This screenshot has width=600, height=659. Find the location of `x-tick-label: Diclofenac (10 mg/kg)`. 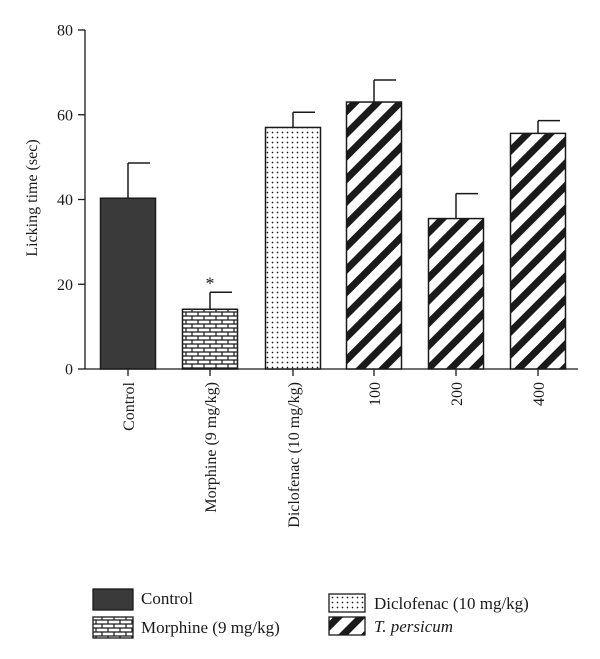

x-tick-label: Diclofenac (10 mg/kg) is located at coordinates (294, 455).